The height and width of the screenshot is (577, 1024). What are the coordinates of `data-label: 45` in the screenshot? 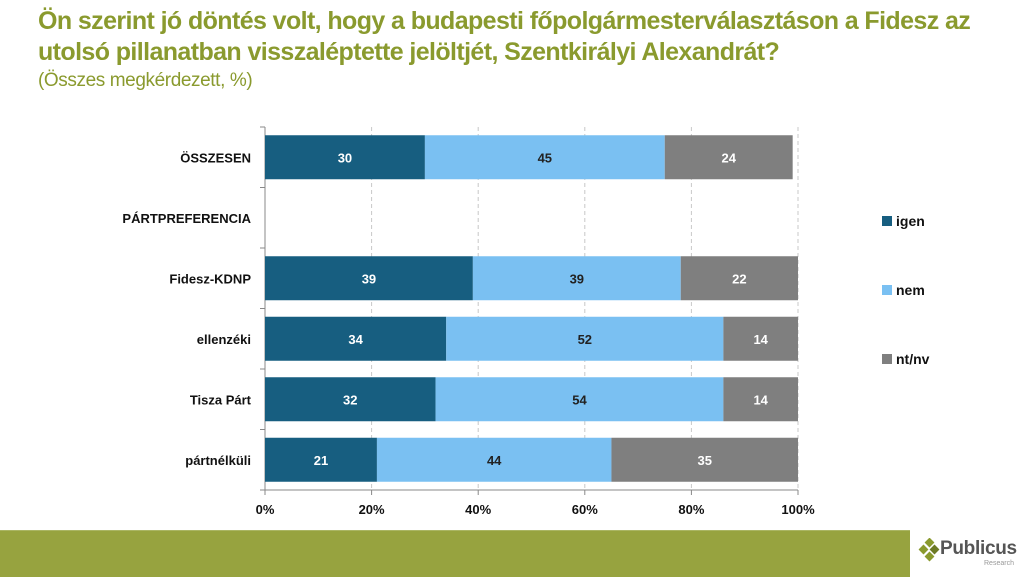 It's located at (545, 157).